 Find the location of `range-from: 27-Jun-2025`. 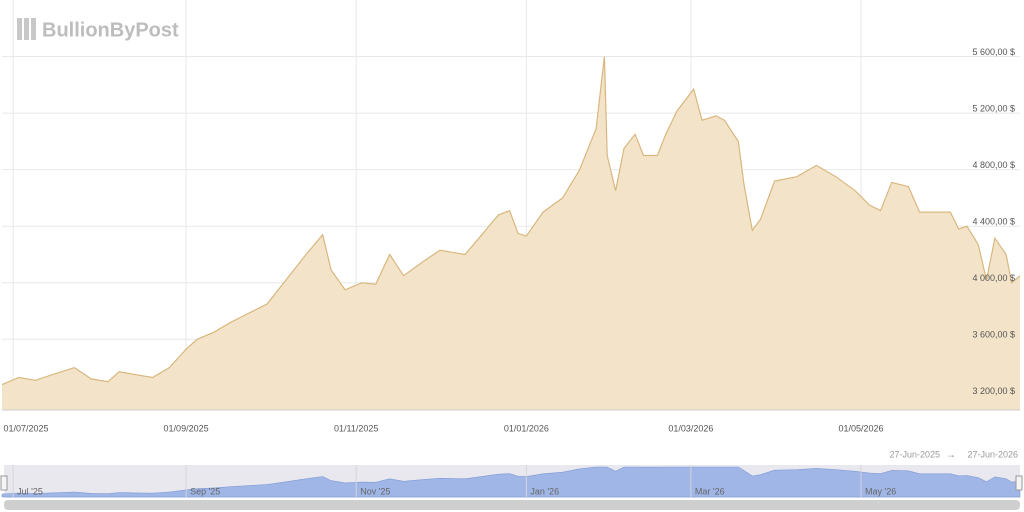

range-from: 27-Jun-2025 is located at coordinates (914, 454).